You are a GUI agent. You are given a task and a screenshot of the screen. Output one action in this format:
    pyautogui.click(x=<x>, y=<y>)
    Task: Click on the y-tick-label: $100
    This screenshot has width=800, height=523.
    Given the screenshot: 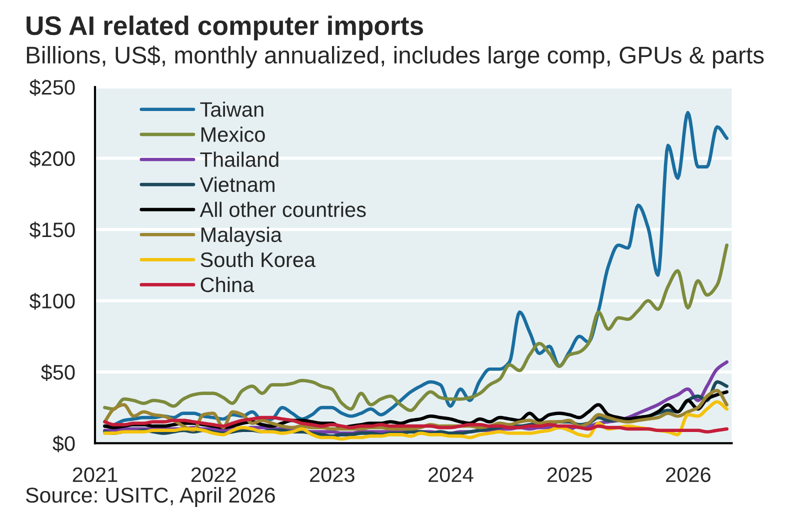 What is the action you would take?
    pyautogui.click(x=52, y=301)
    